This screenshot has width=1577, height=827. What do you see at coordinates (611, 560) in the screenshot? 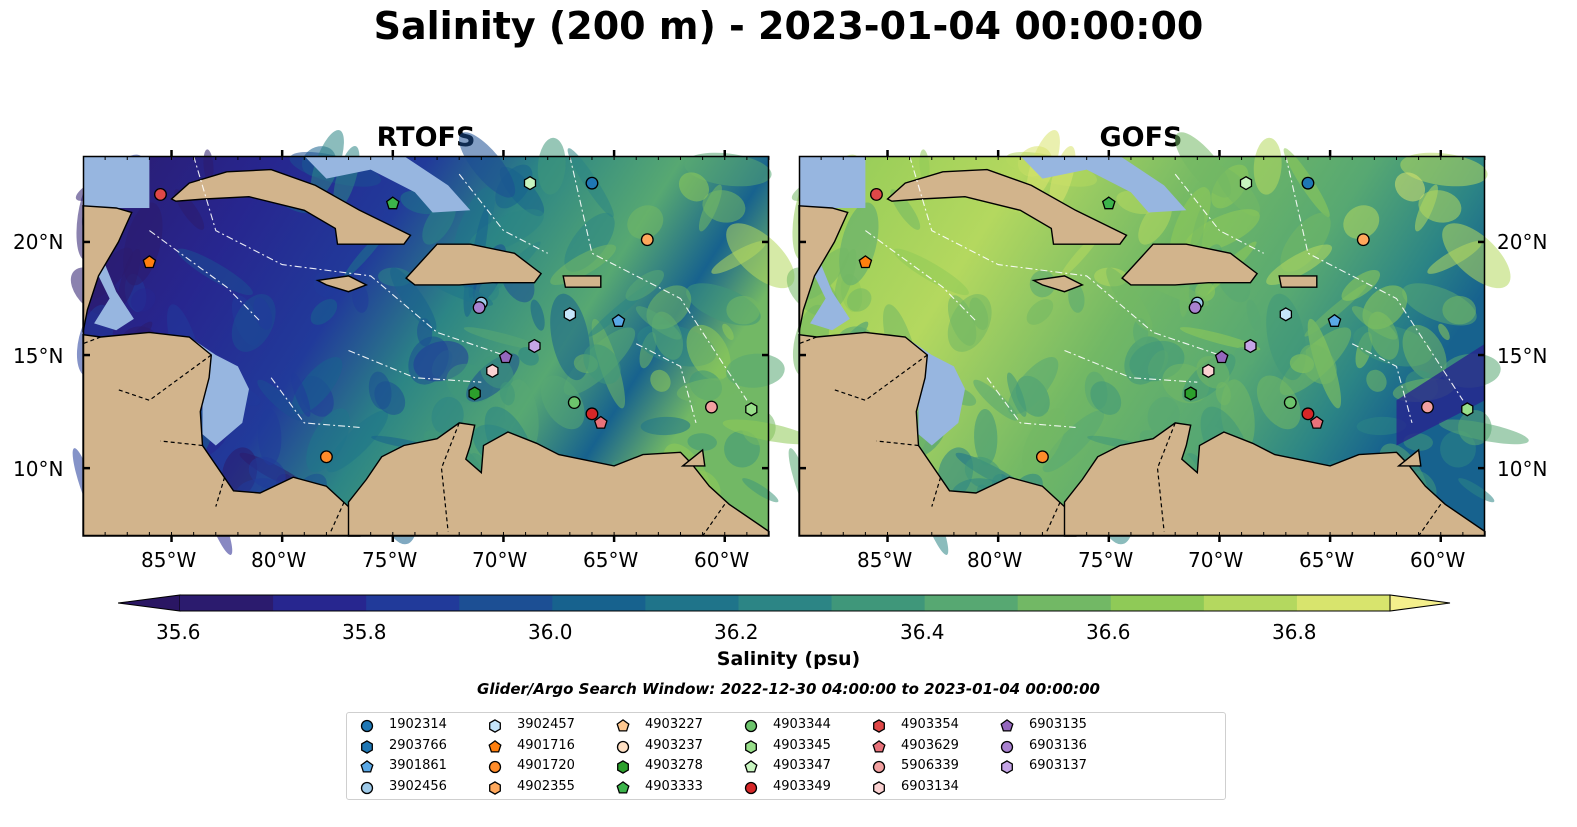
I see `lon-label-65w: 65°W` at bounding box center [611, 560].